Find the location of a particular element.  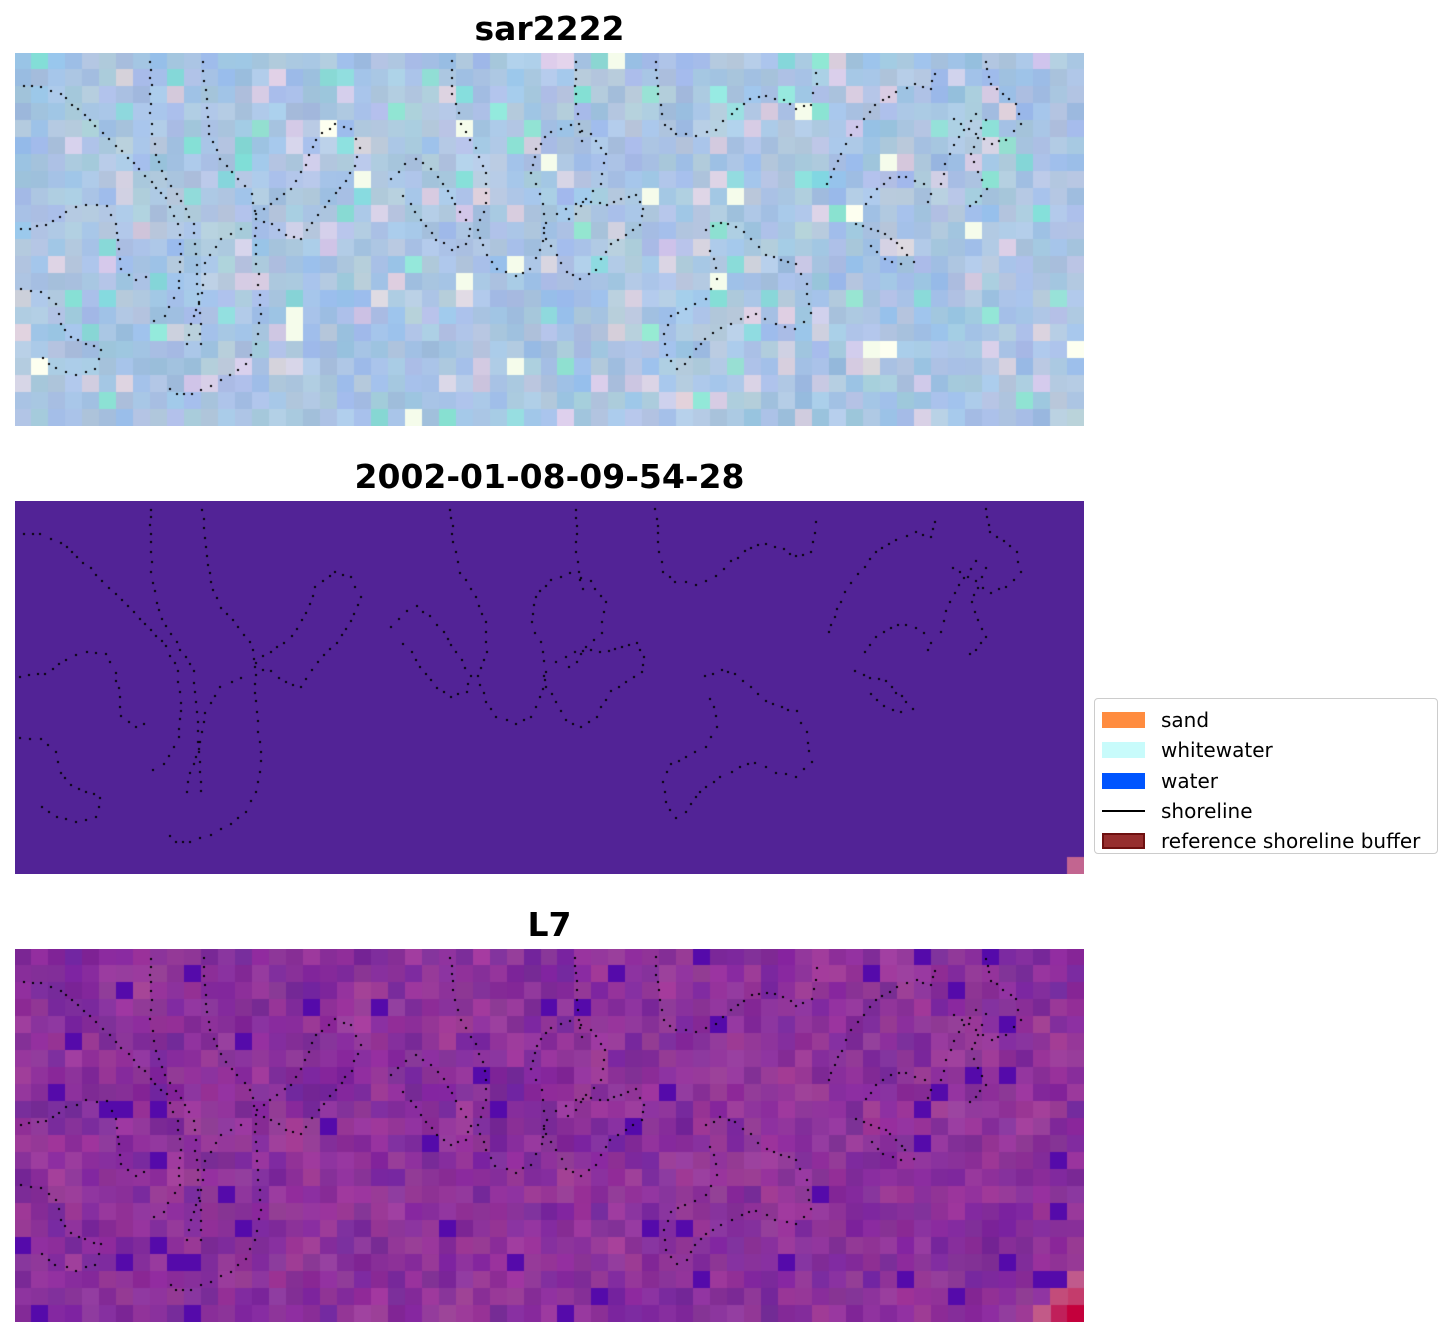

sand-swatch is located at coordinates (1123, 720).